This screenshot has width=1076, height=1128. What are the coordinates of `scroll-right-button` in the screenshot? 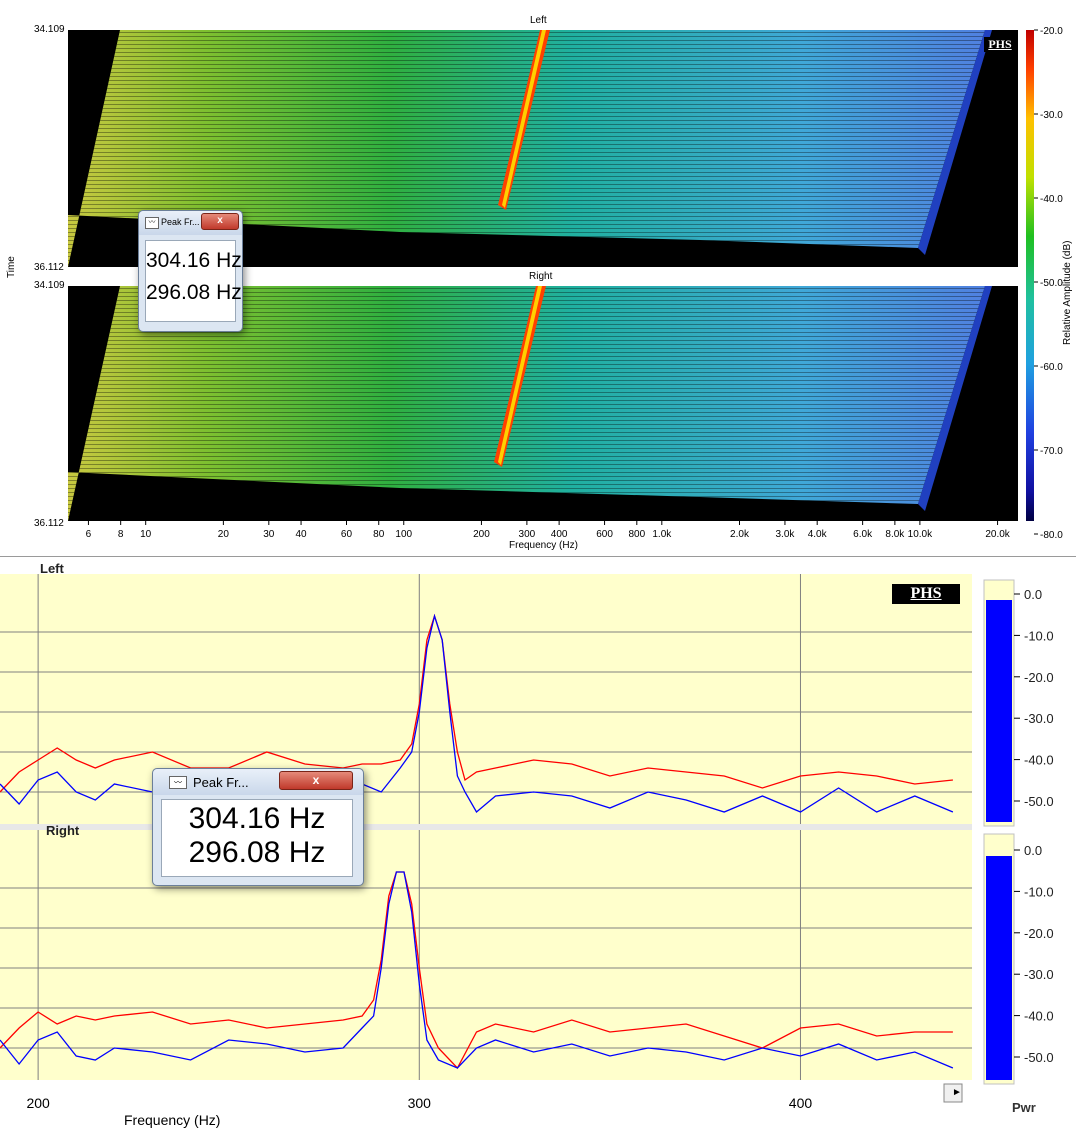 It's located at (953, 1093).